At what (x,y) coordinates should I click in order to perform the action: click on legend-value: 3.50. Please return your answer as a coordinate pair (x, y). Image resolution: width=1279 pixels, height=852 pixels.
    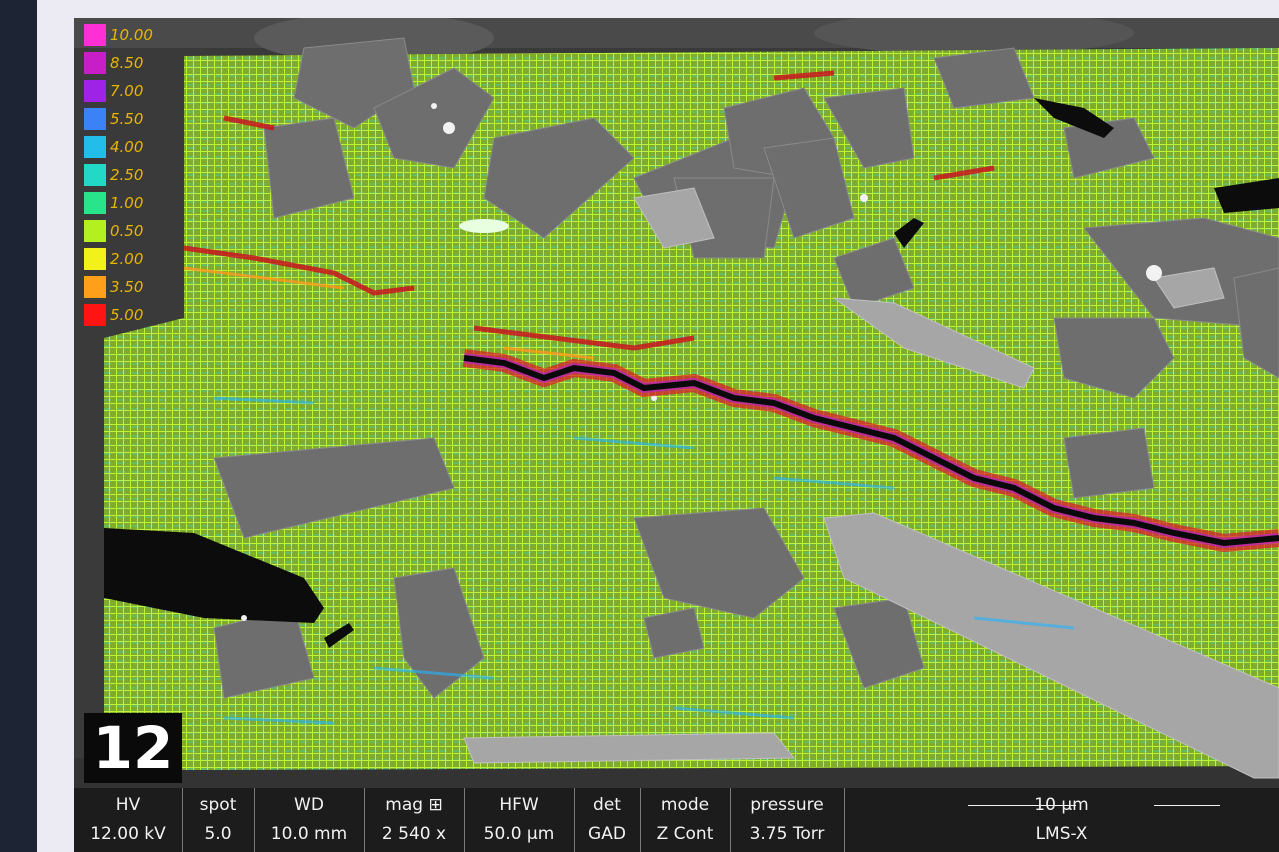
    Looking at the image, I should click on (127, 287).